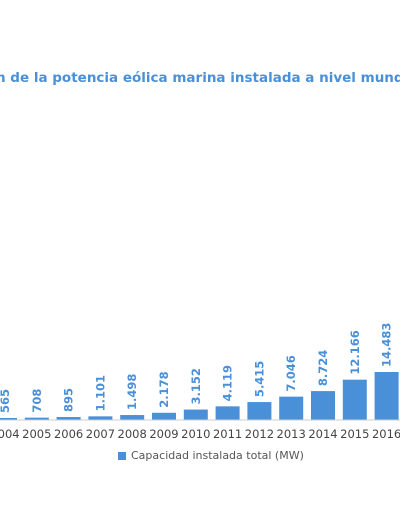 The width and height of the screenshot is (400, 516). Describe the element at coordinates (354, 399) in the screenshot. I see `bar-2015` at that location.